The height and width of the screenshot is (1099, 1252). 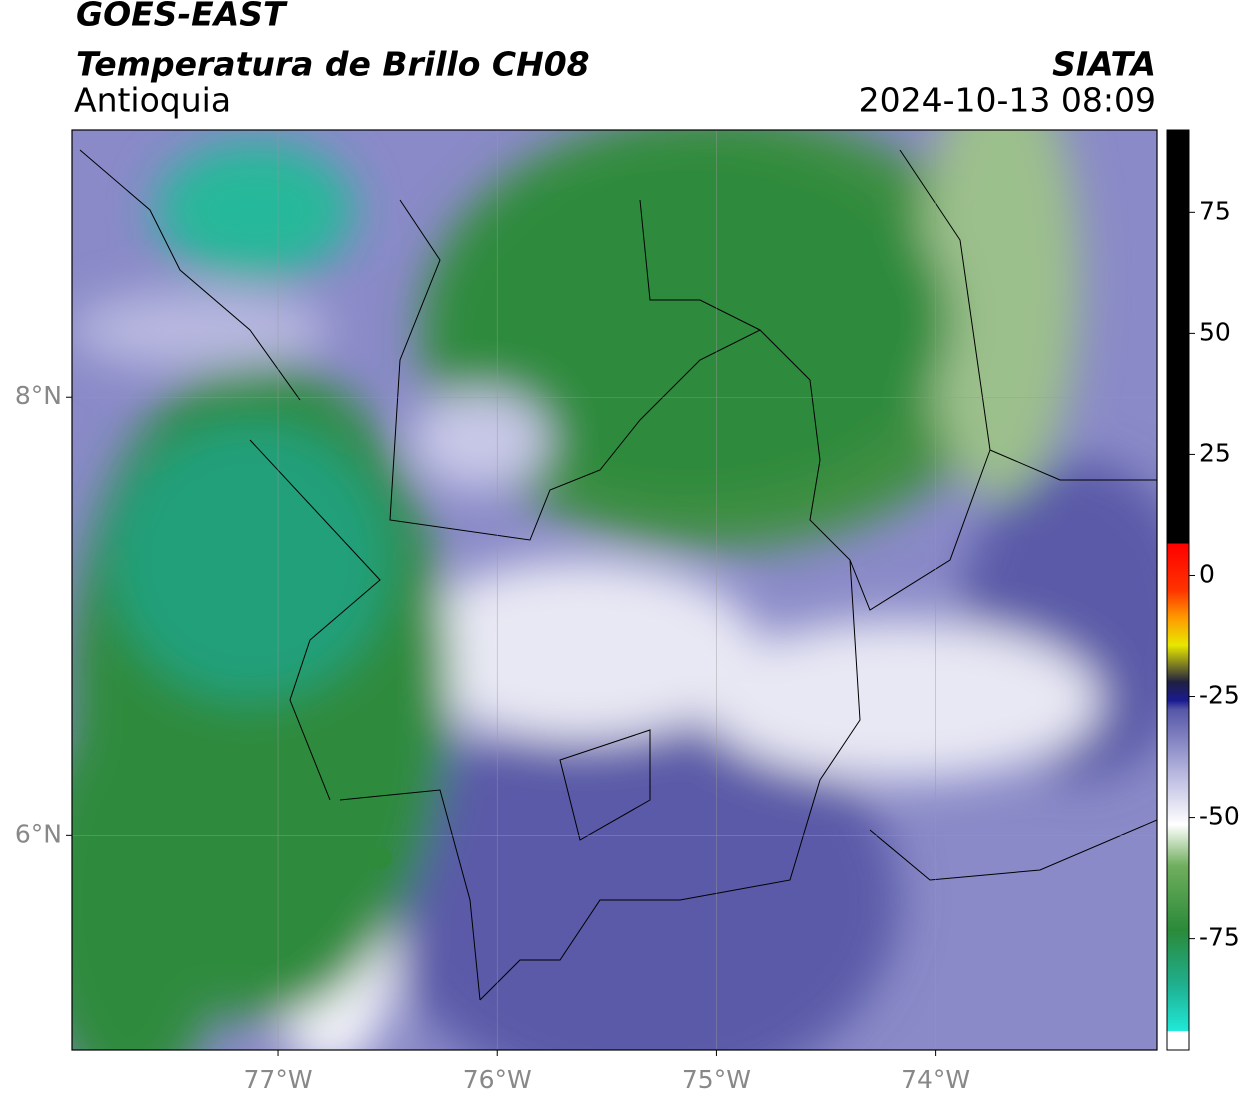 I want to click on source: SIATA, so click(x=1104, y=64).